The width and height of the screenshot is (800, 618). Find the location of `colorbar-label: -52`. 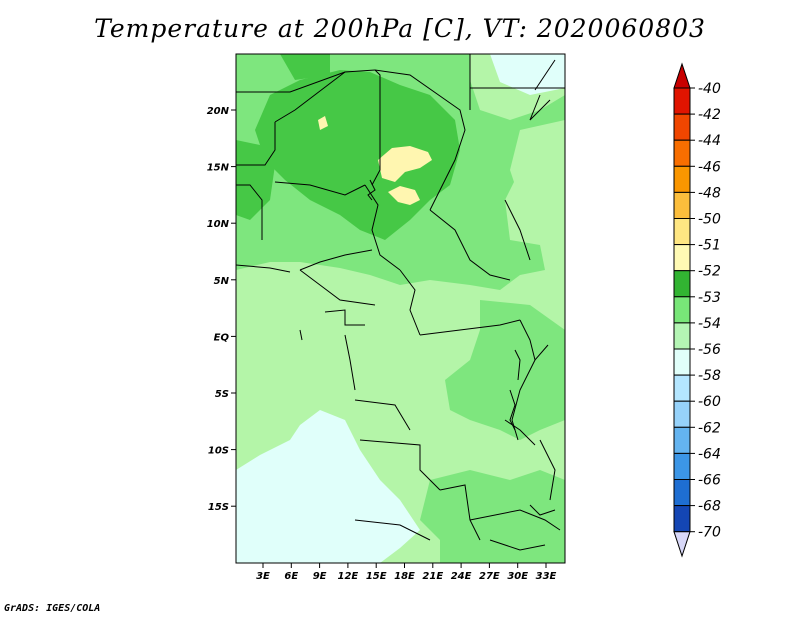

colorbar-label: -52 is located at coordinates (709, 272).